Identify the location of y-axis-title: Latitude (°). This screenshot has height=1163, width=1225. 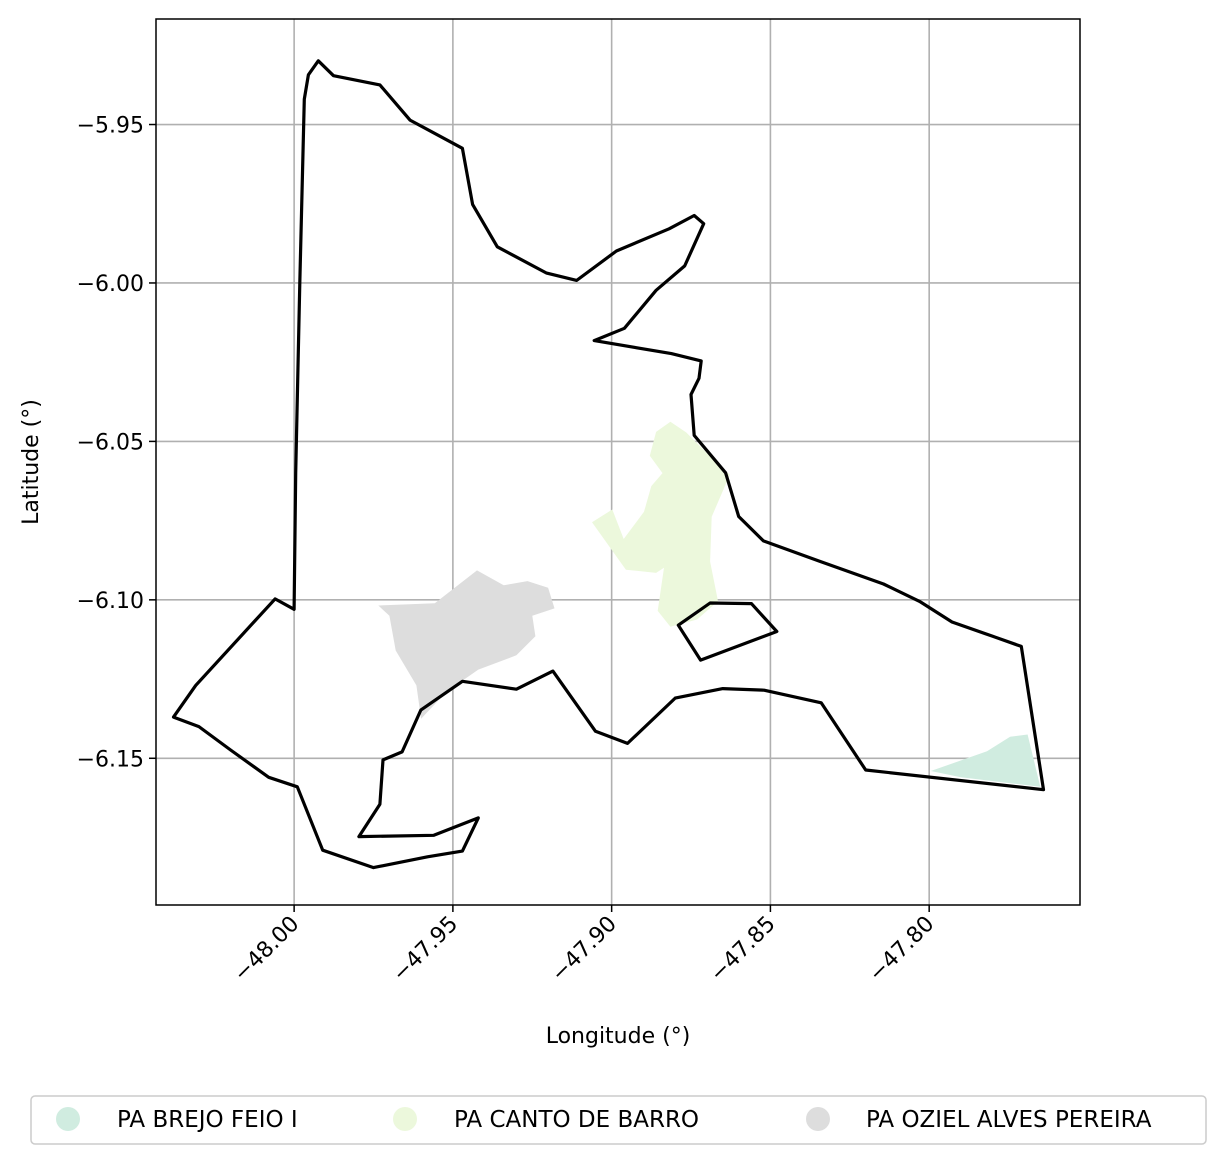
(31, 462).